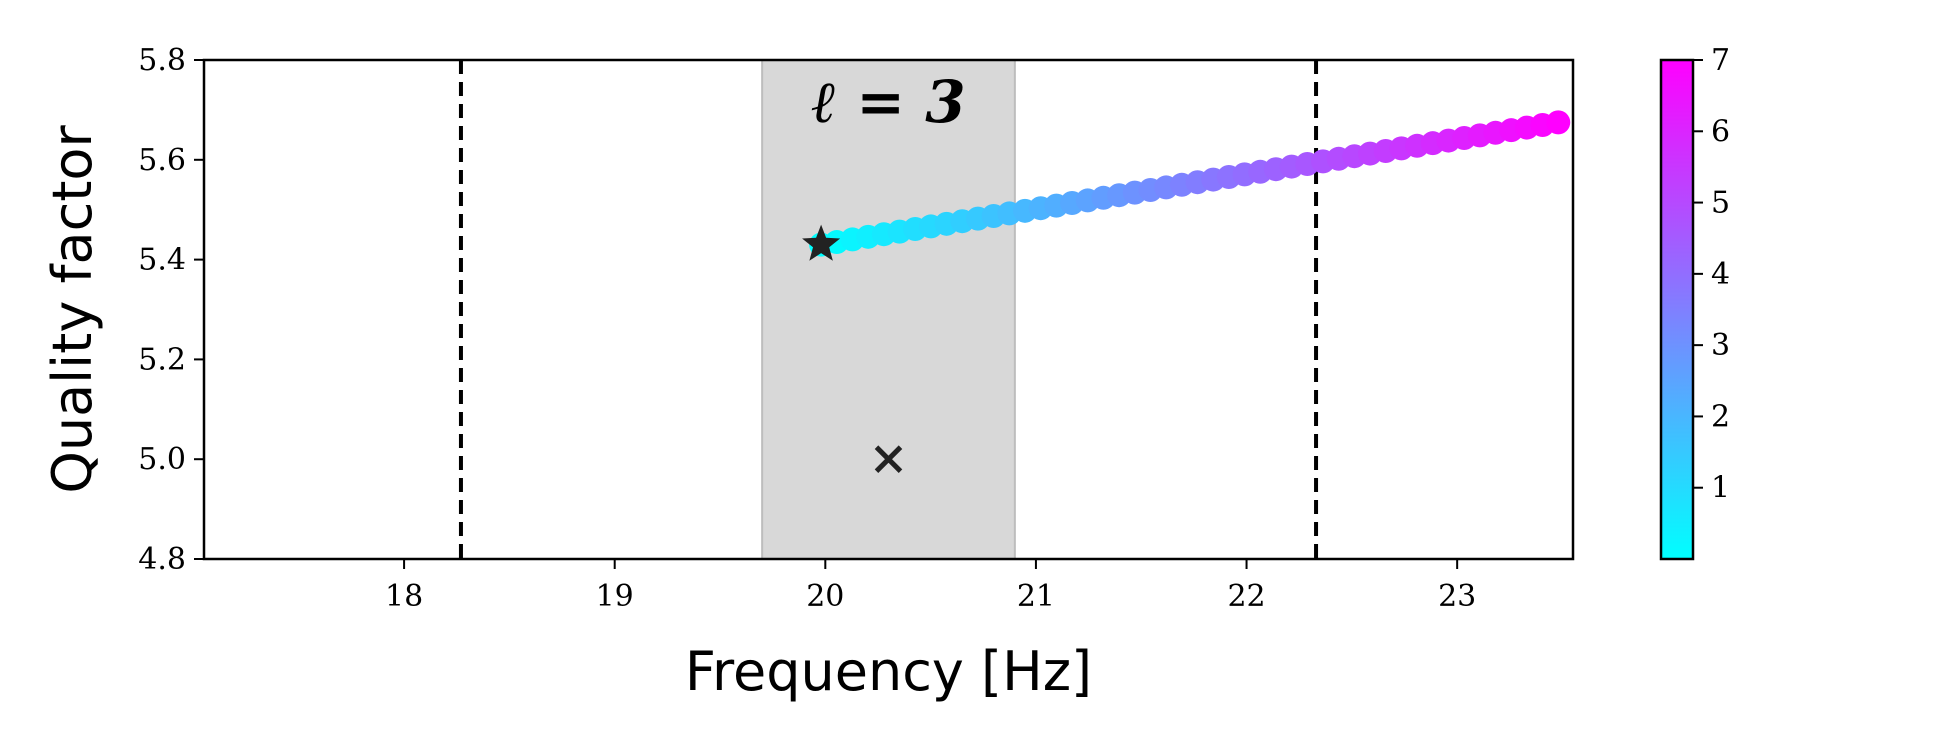  I want to click on x-axis-title: Frequency [Hz], so click(888, 671).